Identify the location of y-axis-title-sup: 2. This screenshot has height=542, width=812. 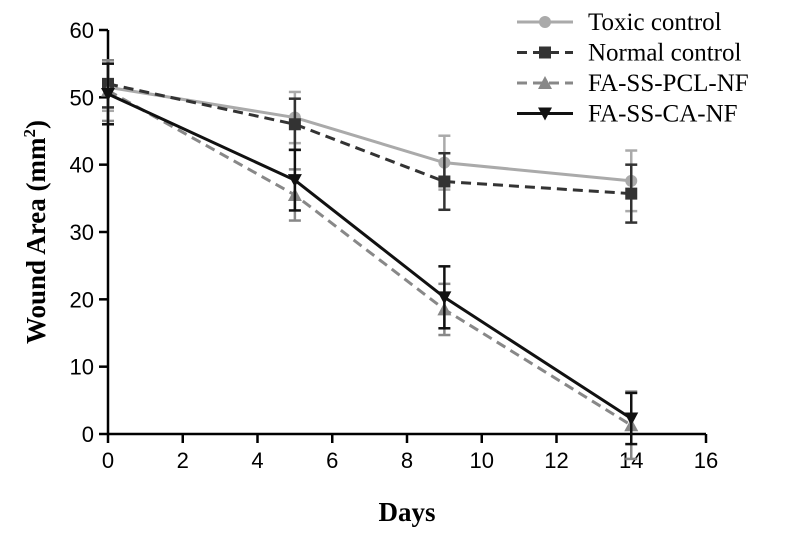
(29, 133).